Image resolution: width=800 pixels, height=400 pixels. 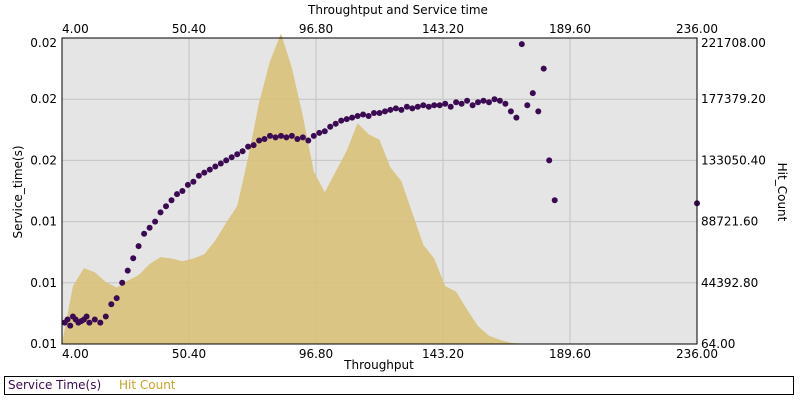 What do you see at coordinates (729, 222) in the screenshot?
I see `y-right-tick-label: 88721.60` at bounding box center [729, 222].